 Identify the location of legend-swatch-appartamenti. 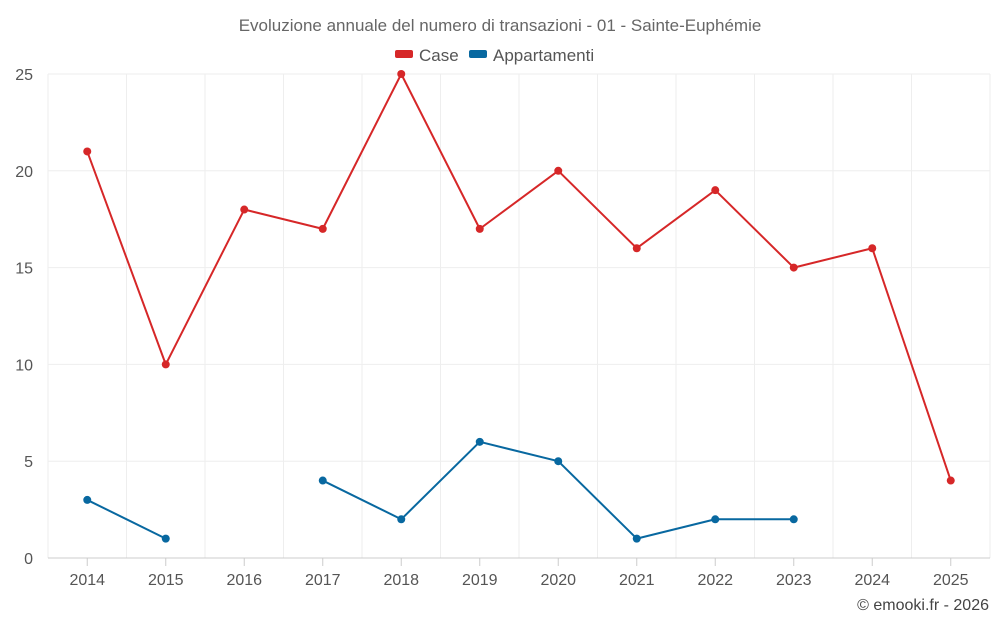
(478, 54).